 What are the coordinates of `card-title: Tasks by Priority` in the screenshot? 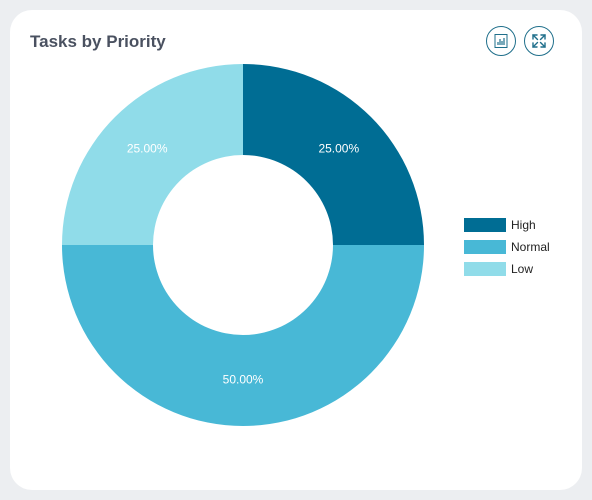 It's located at (98, 41).